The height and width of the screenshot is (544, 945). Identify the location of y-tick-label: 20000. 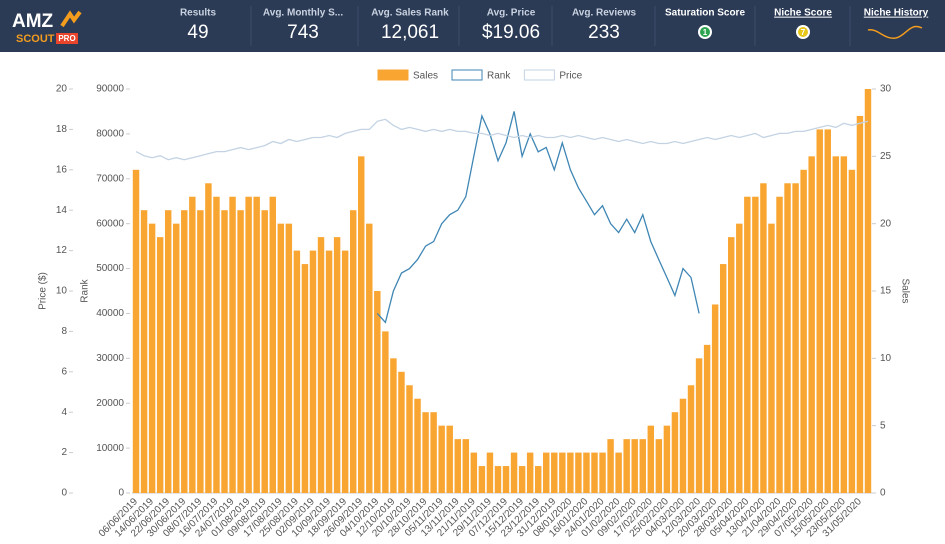
(110, 403).